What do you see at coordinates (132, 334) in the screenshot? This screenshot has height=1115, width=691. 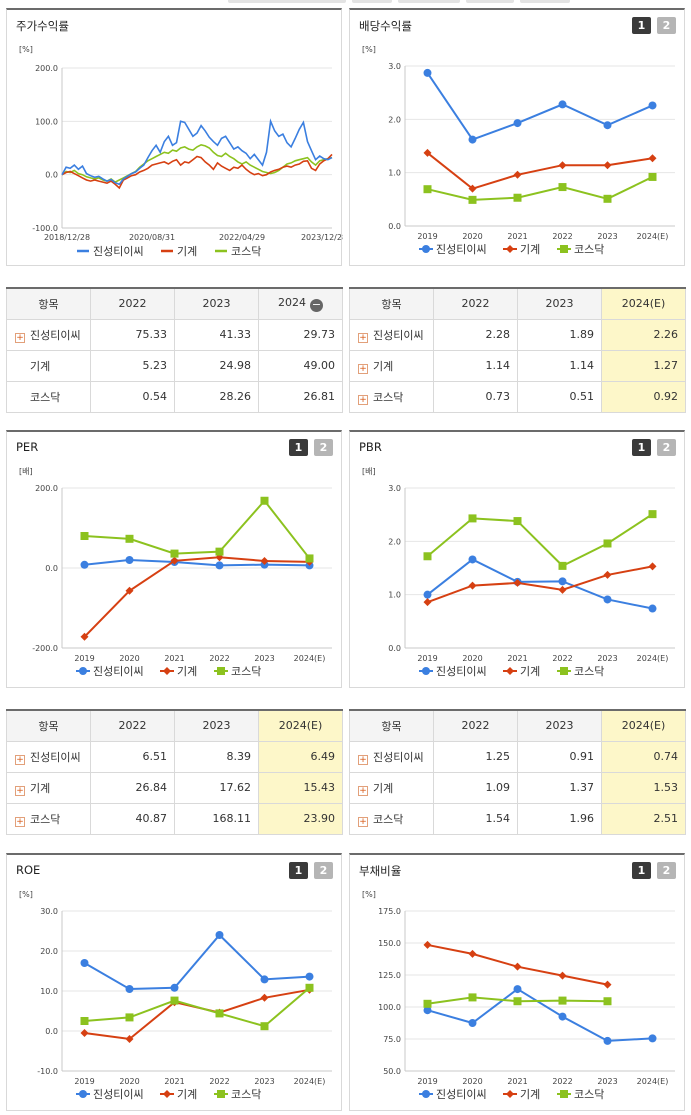 I see `table-cell: 75.33` at bounding box center [132, 334].